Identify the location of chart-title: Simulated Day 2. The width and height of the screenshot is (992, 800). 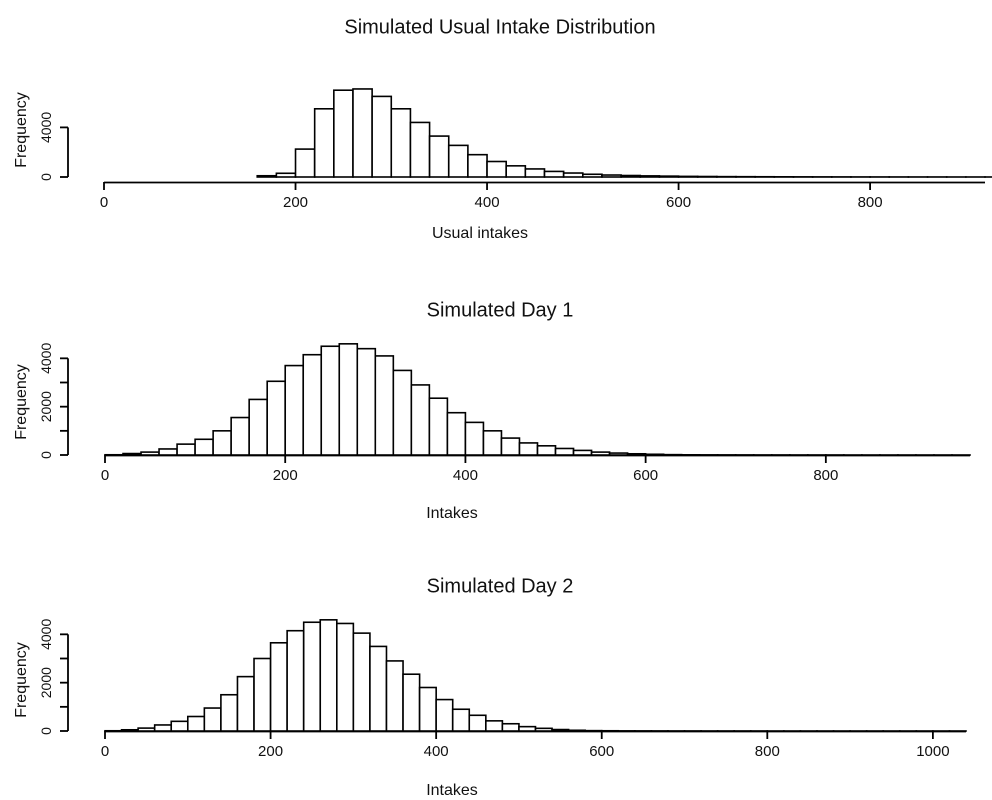
(500, 586).